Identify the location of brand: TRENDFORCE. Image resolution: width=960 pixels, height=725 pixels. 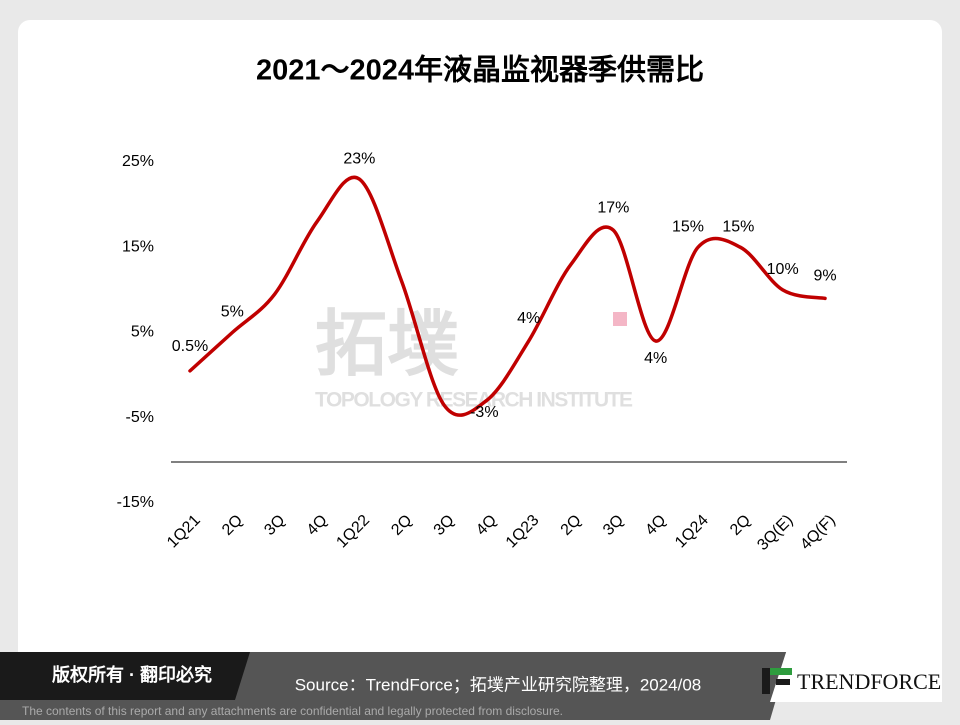
(869, 681).